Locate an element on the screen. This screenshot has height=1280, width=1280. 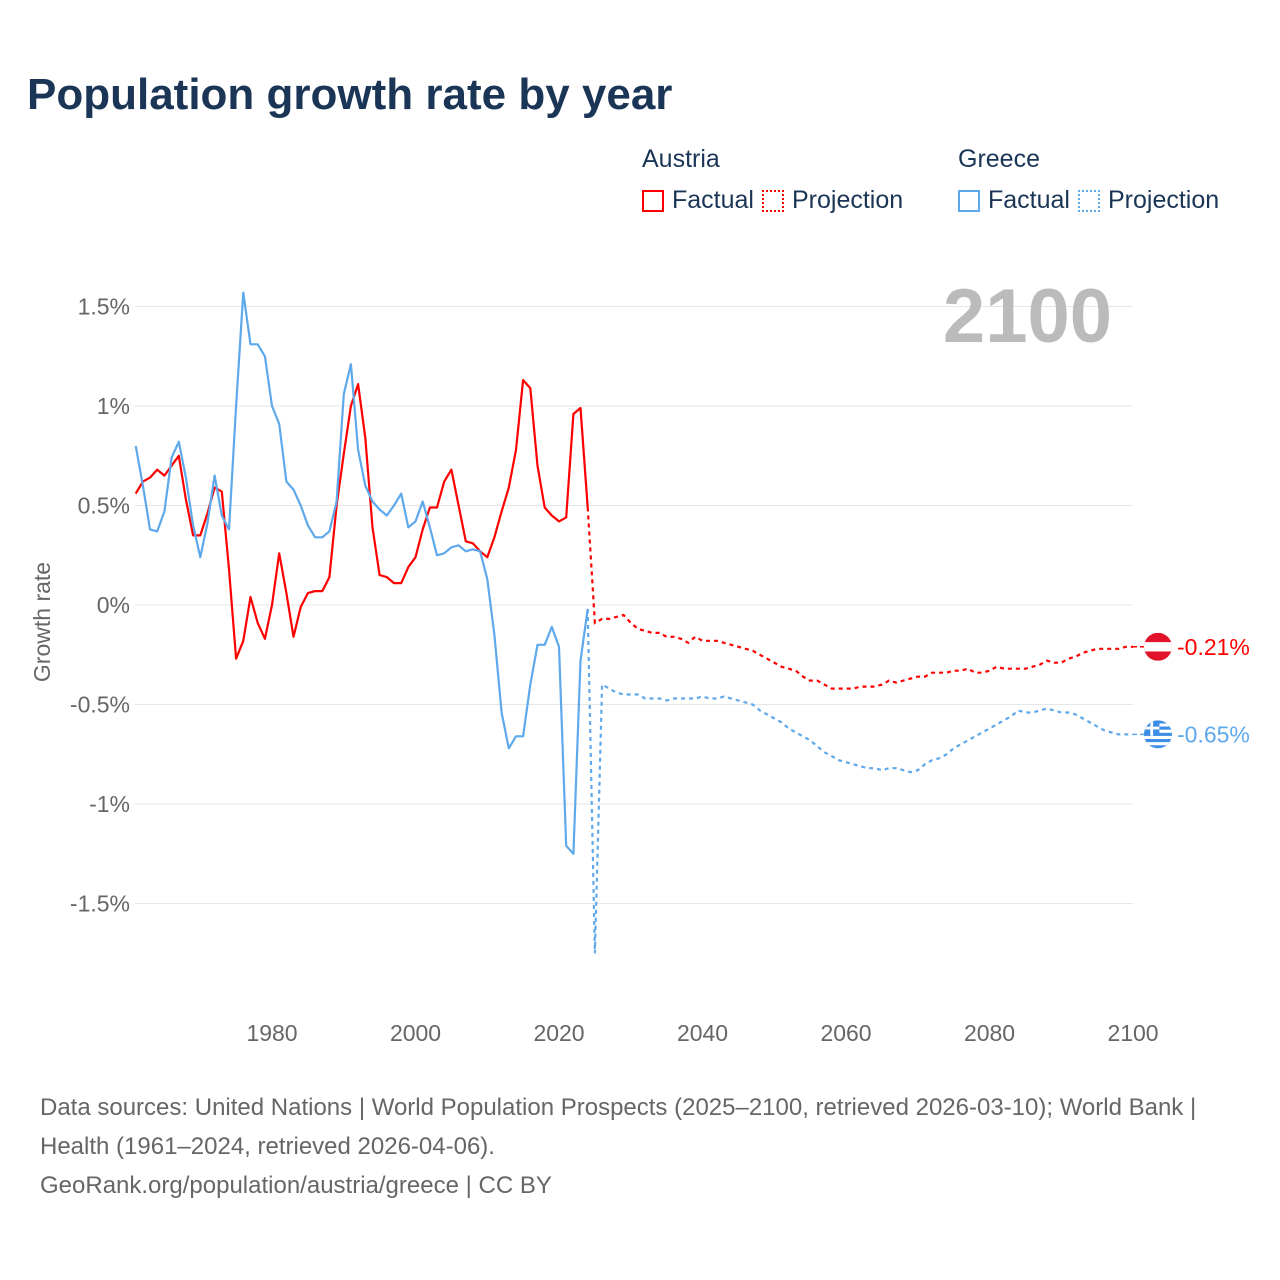
x-tick-label: 2060 is located at coordinates (845, 1033).